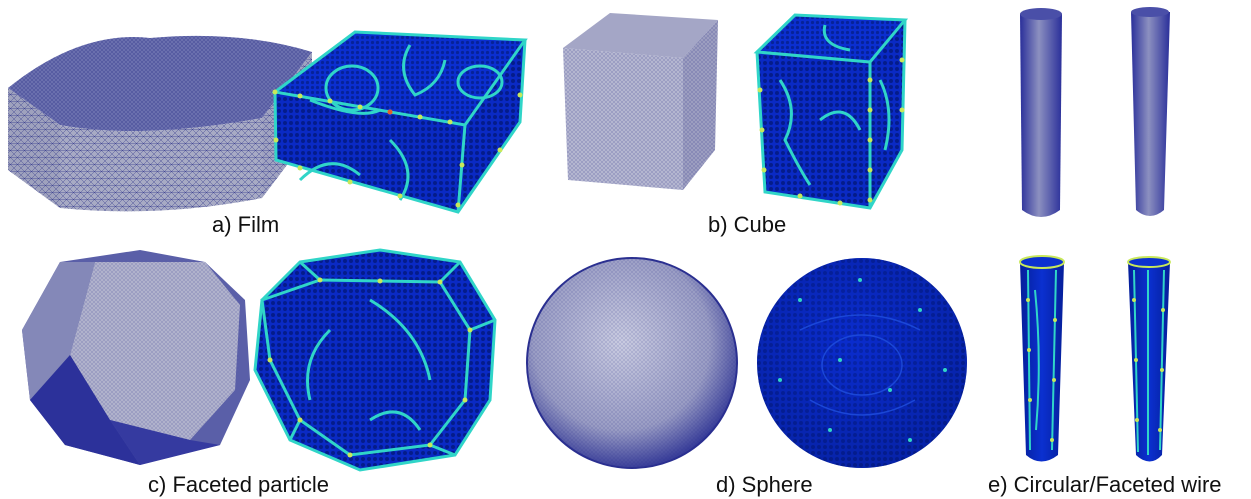  I want to click on circular-wire-mesh-image, so click(1041, 112).